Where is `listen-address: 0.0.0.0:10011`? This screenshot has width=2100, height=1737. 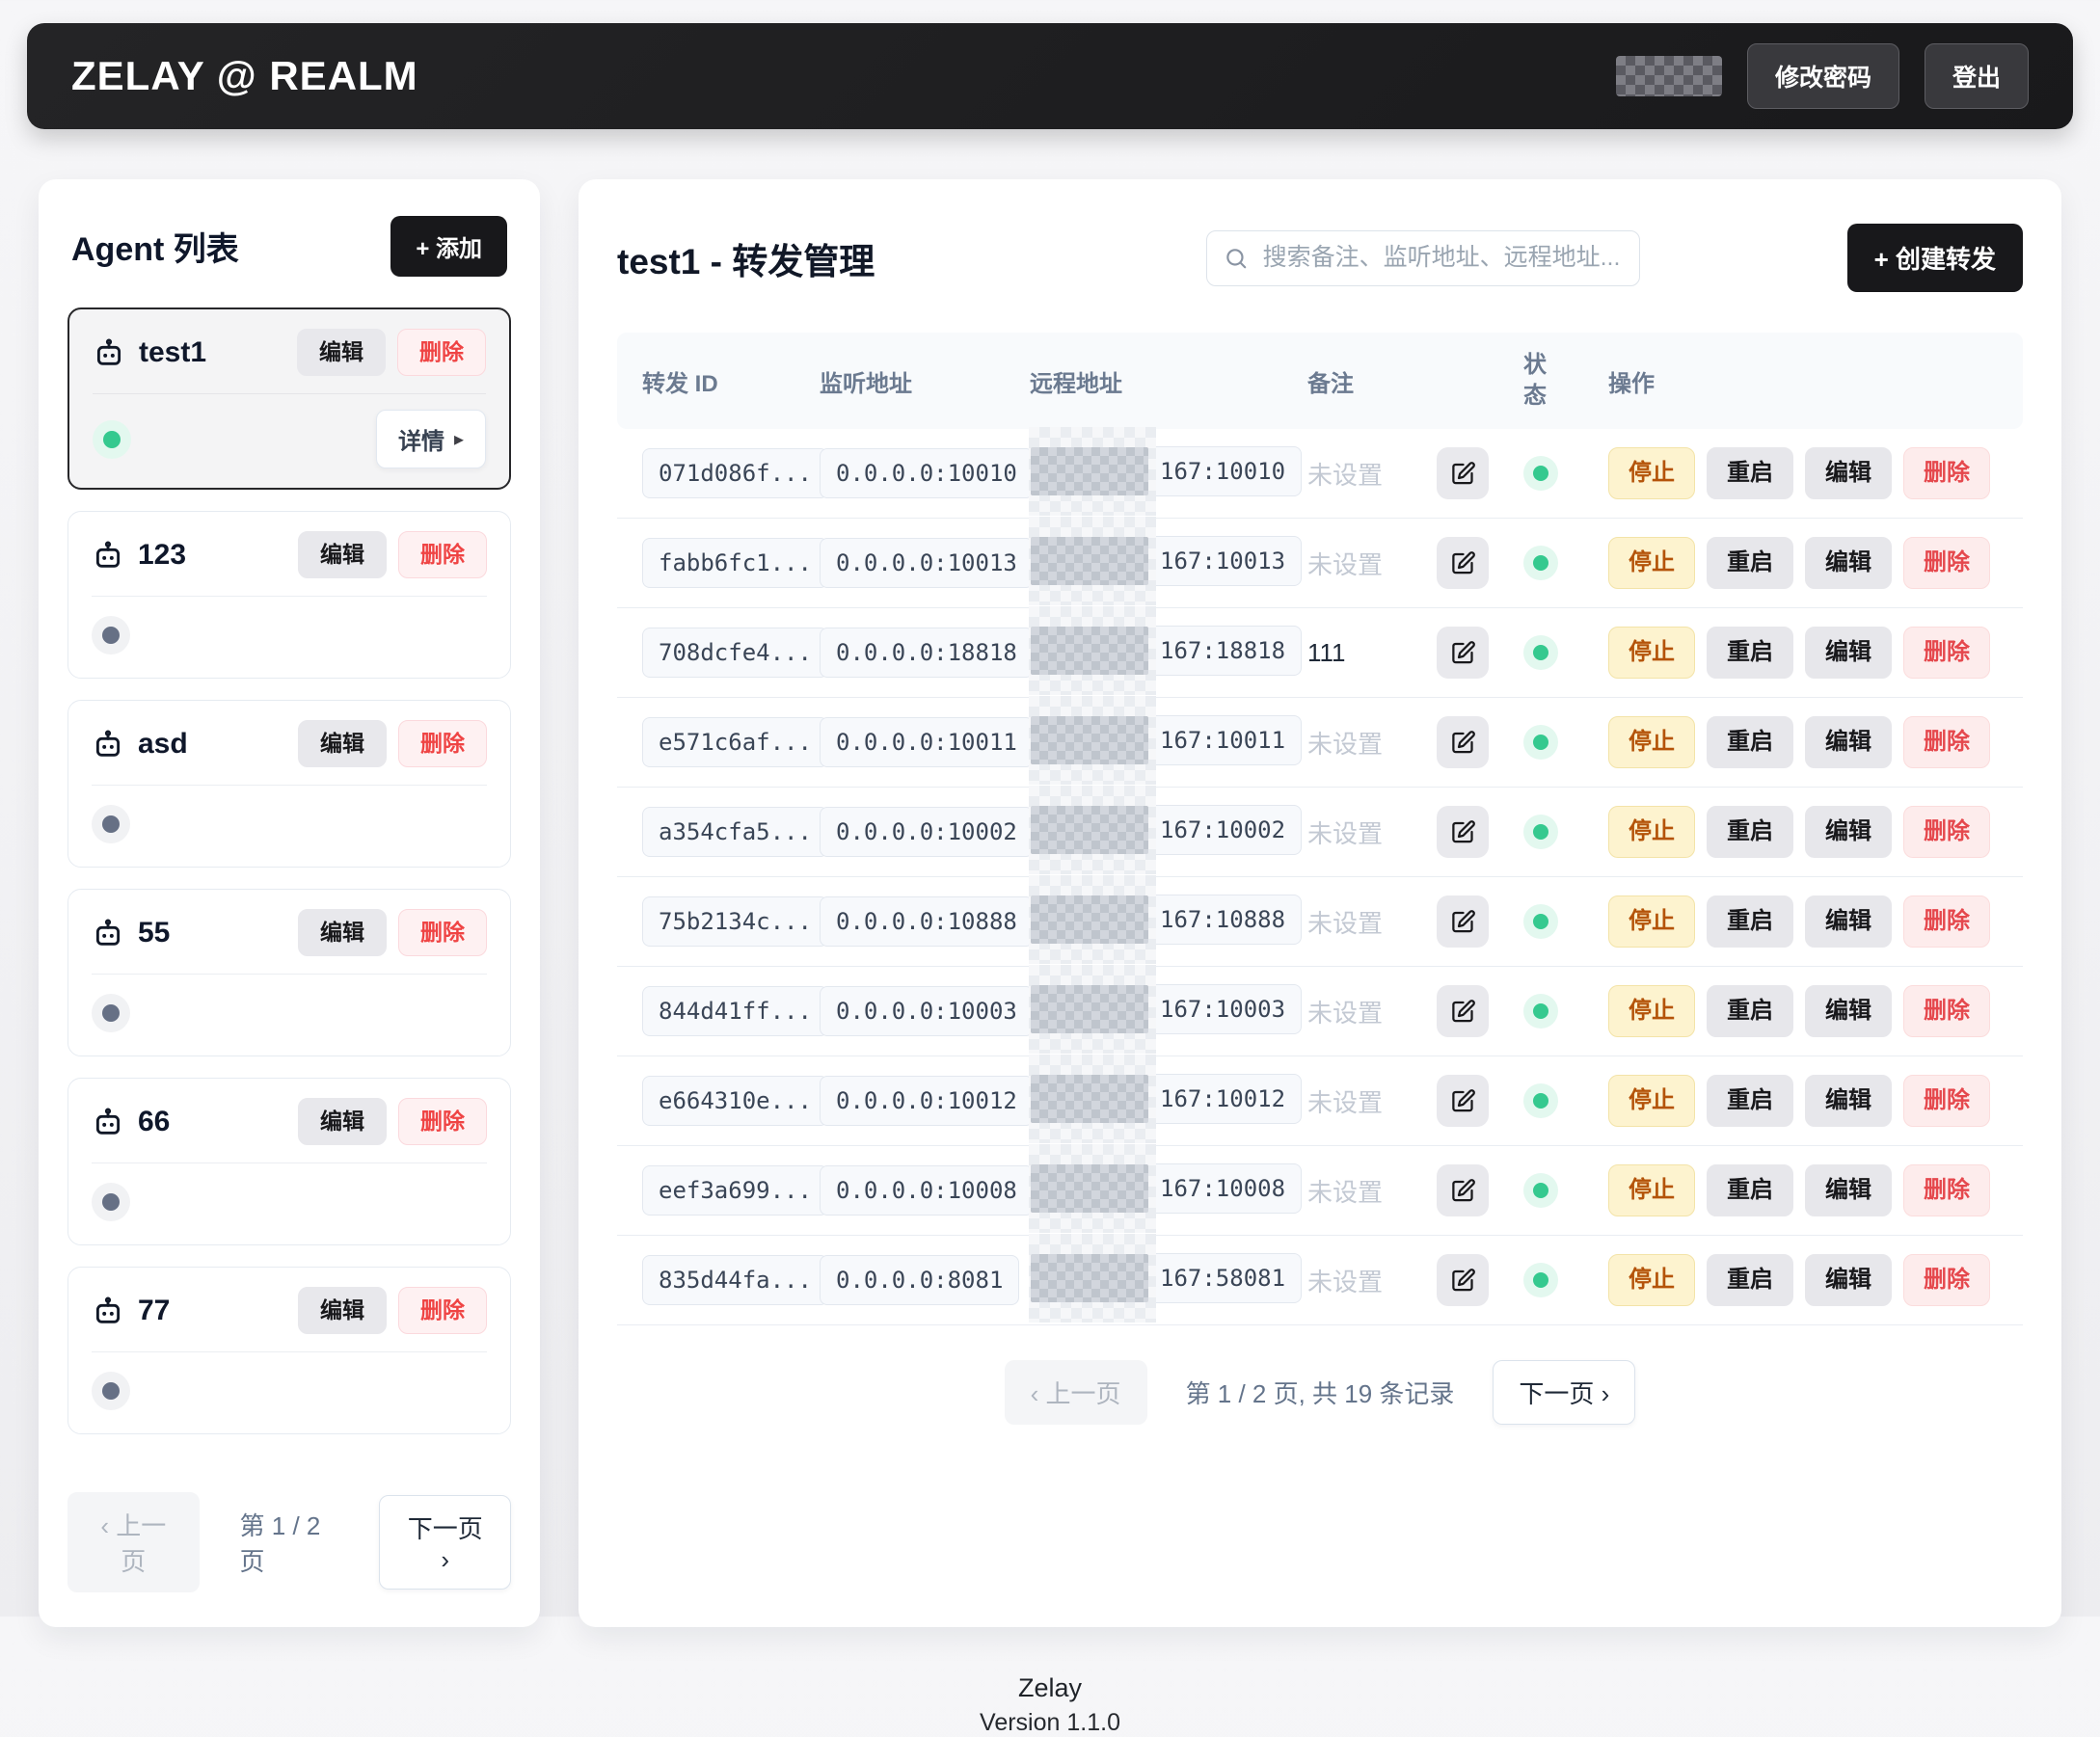
listen-address: 0.0.0.0:10011 is located at coordinates (927, 742).